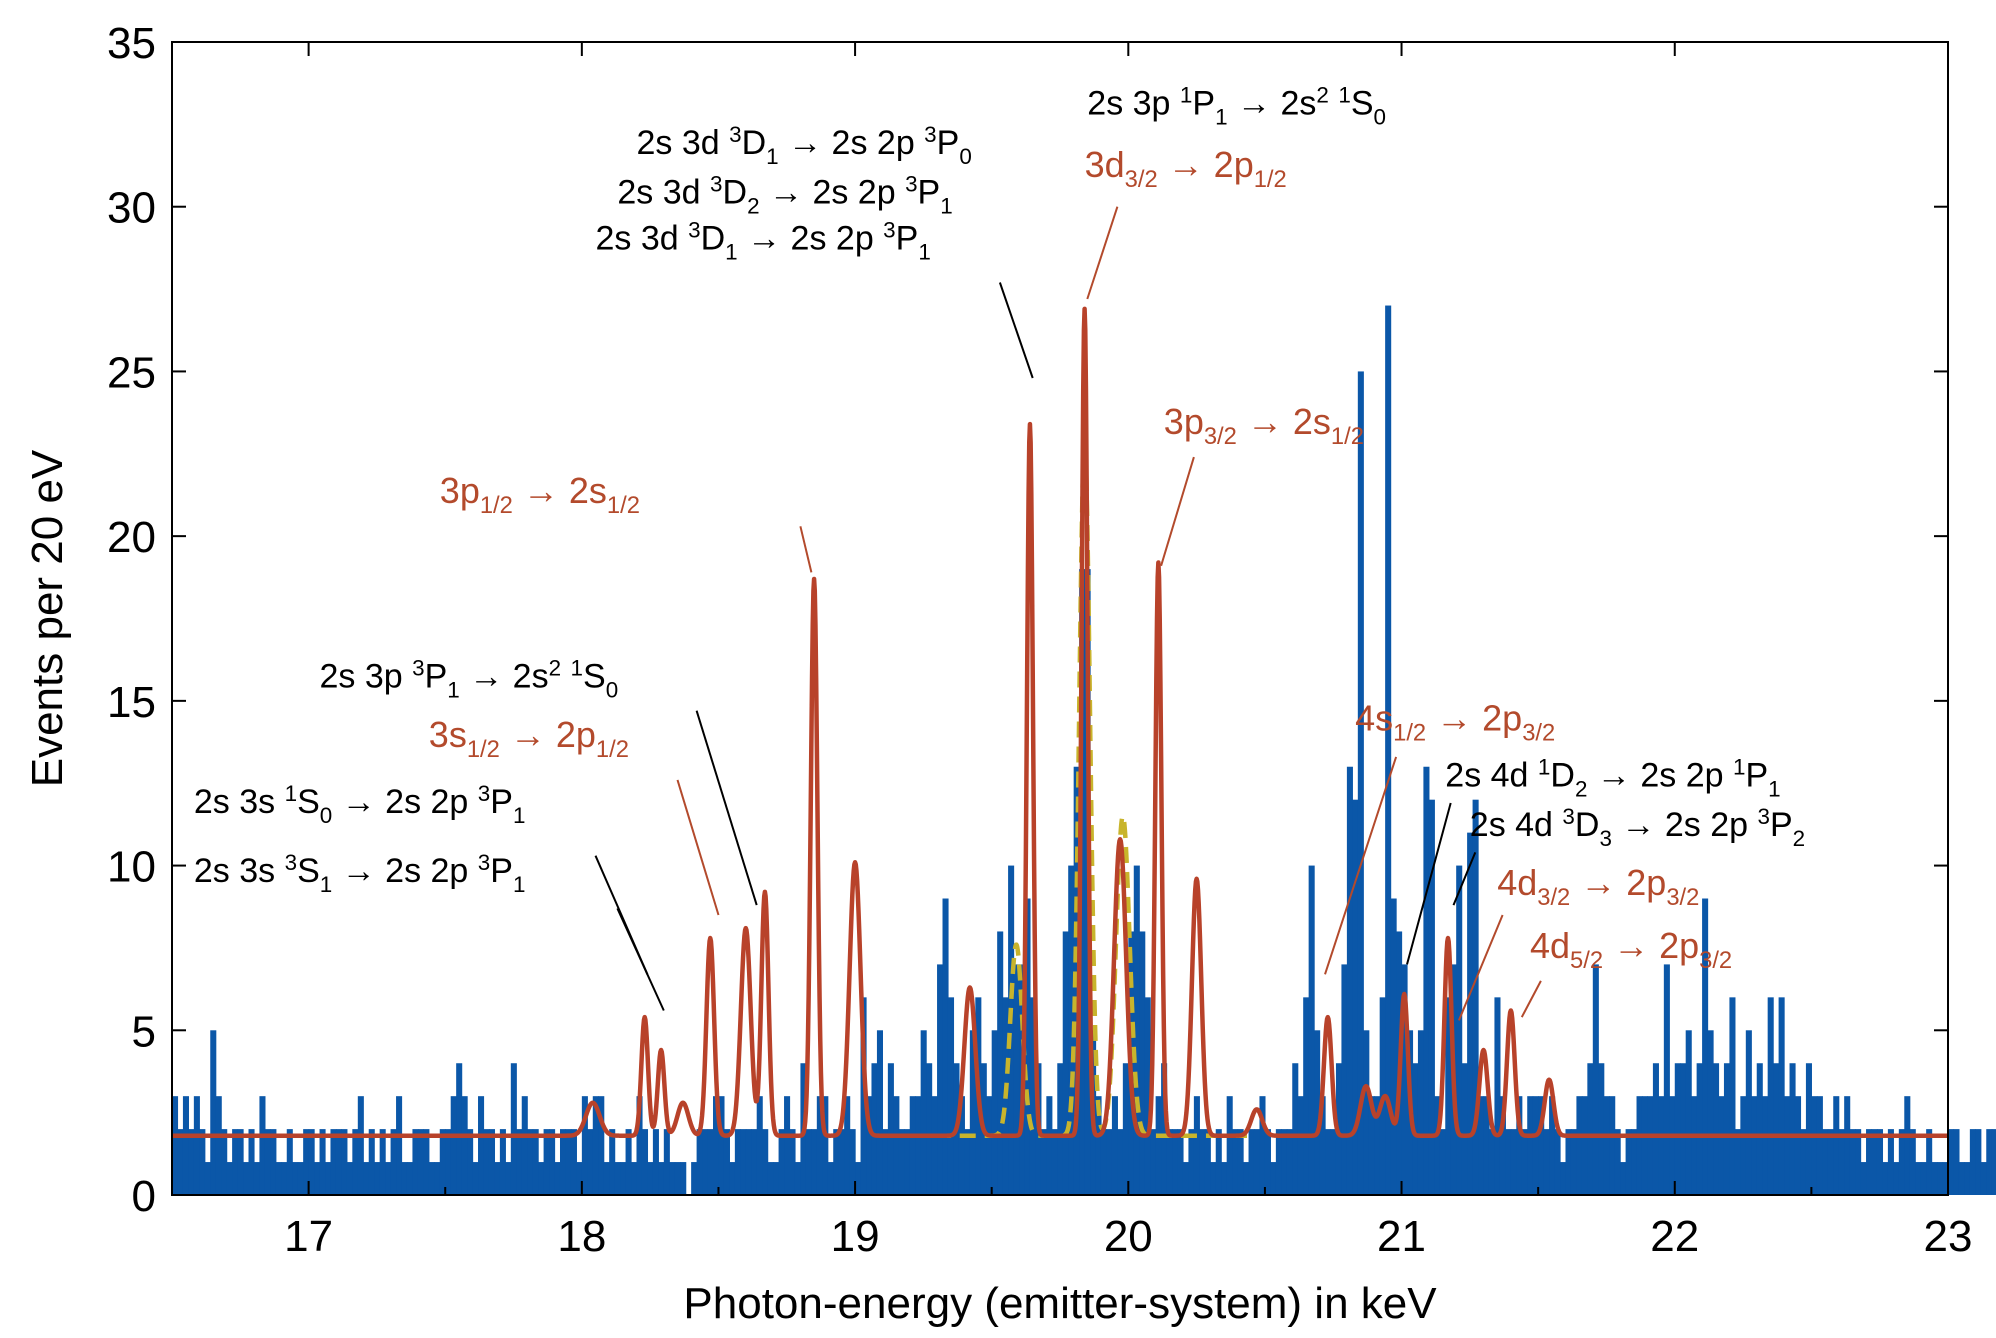 The image size is (1996, 1338). Describe the element at coordinates (804, 145) in the screenshot. I see `annotation-label: 2s 3d 3D1 → 2s 2p 3P0` at that location.